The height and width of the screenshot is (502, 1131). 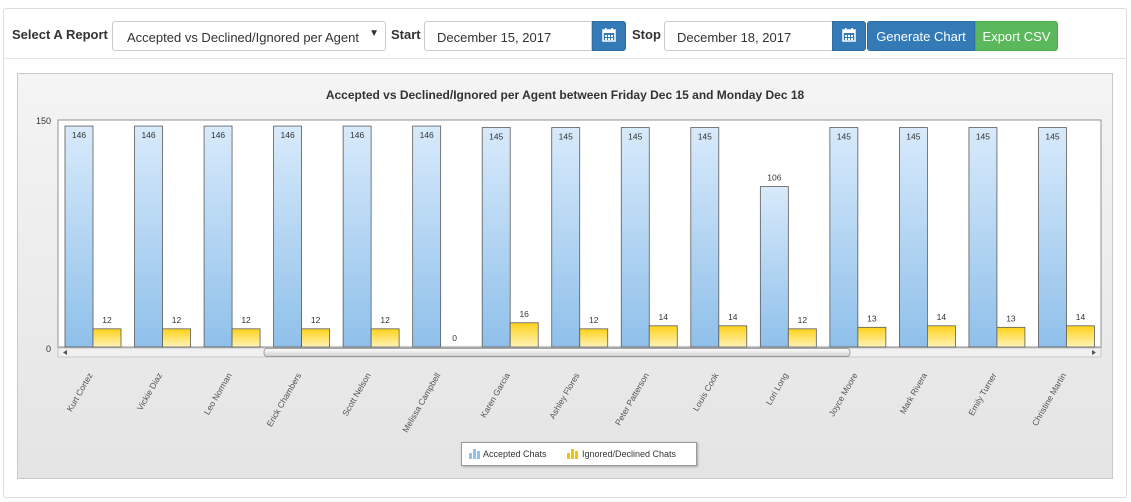 What do you see at coordinates (524, 314) in the screenshot?
I see `declined-data-label: 16` at bounding box center [524, 314].